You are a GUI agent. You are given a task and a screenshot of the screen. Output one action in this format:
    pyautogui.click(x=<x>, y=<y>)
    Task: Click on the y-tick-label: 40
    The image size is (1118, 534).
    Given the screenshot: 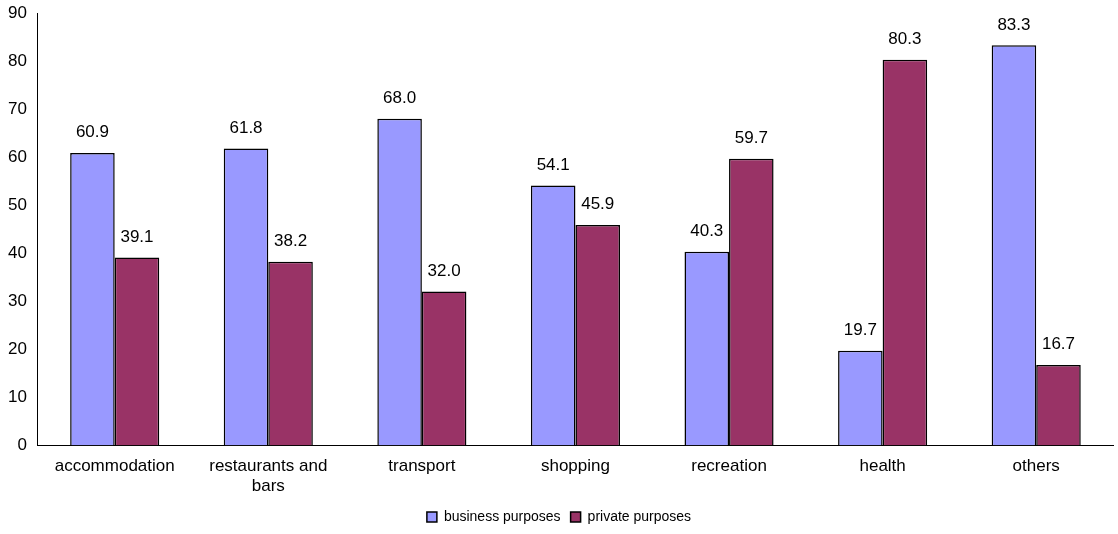 What is the action you would take?
    pyautogui.click(x=17, y=252)
    